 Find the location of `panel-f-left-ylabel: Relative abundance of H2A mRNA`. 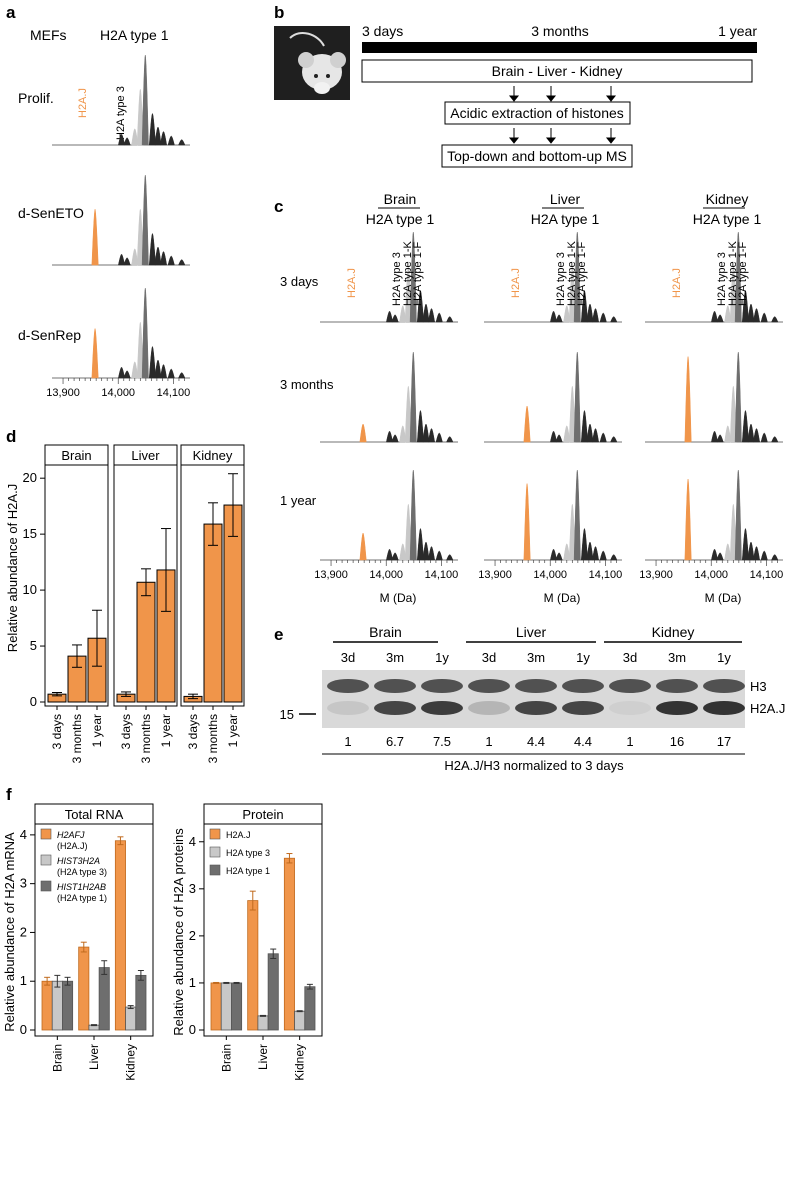

panel-f-left-ylabel: Relative abundance of H2A mRNA is located at coordinates (9, 932).